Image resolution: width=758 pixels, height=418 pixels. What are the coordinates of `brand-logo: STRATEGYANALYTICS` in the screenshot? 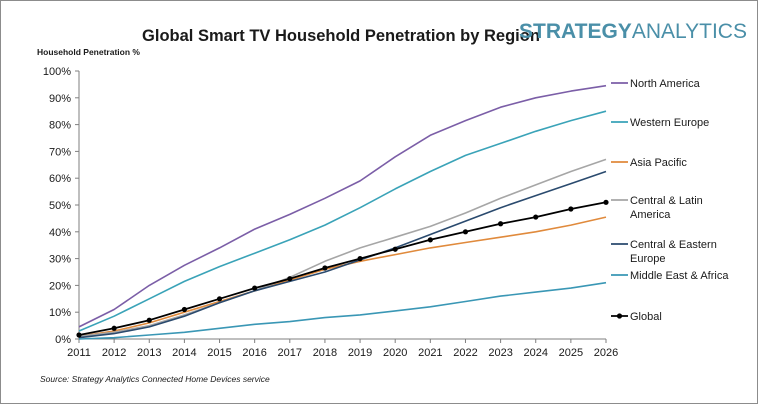 It's located at (633, 31).